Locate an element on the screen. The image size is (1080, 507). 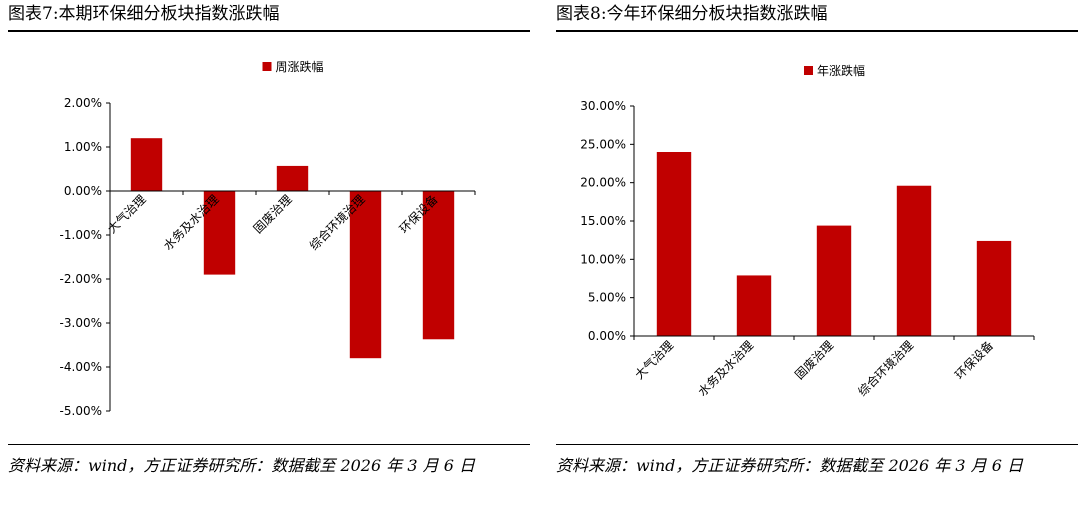
x-category-label: 综合环境治理 is located at coordinates (886, 369).